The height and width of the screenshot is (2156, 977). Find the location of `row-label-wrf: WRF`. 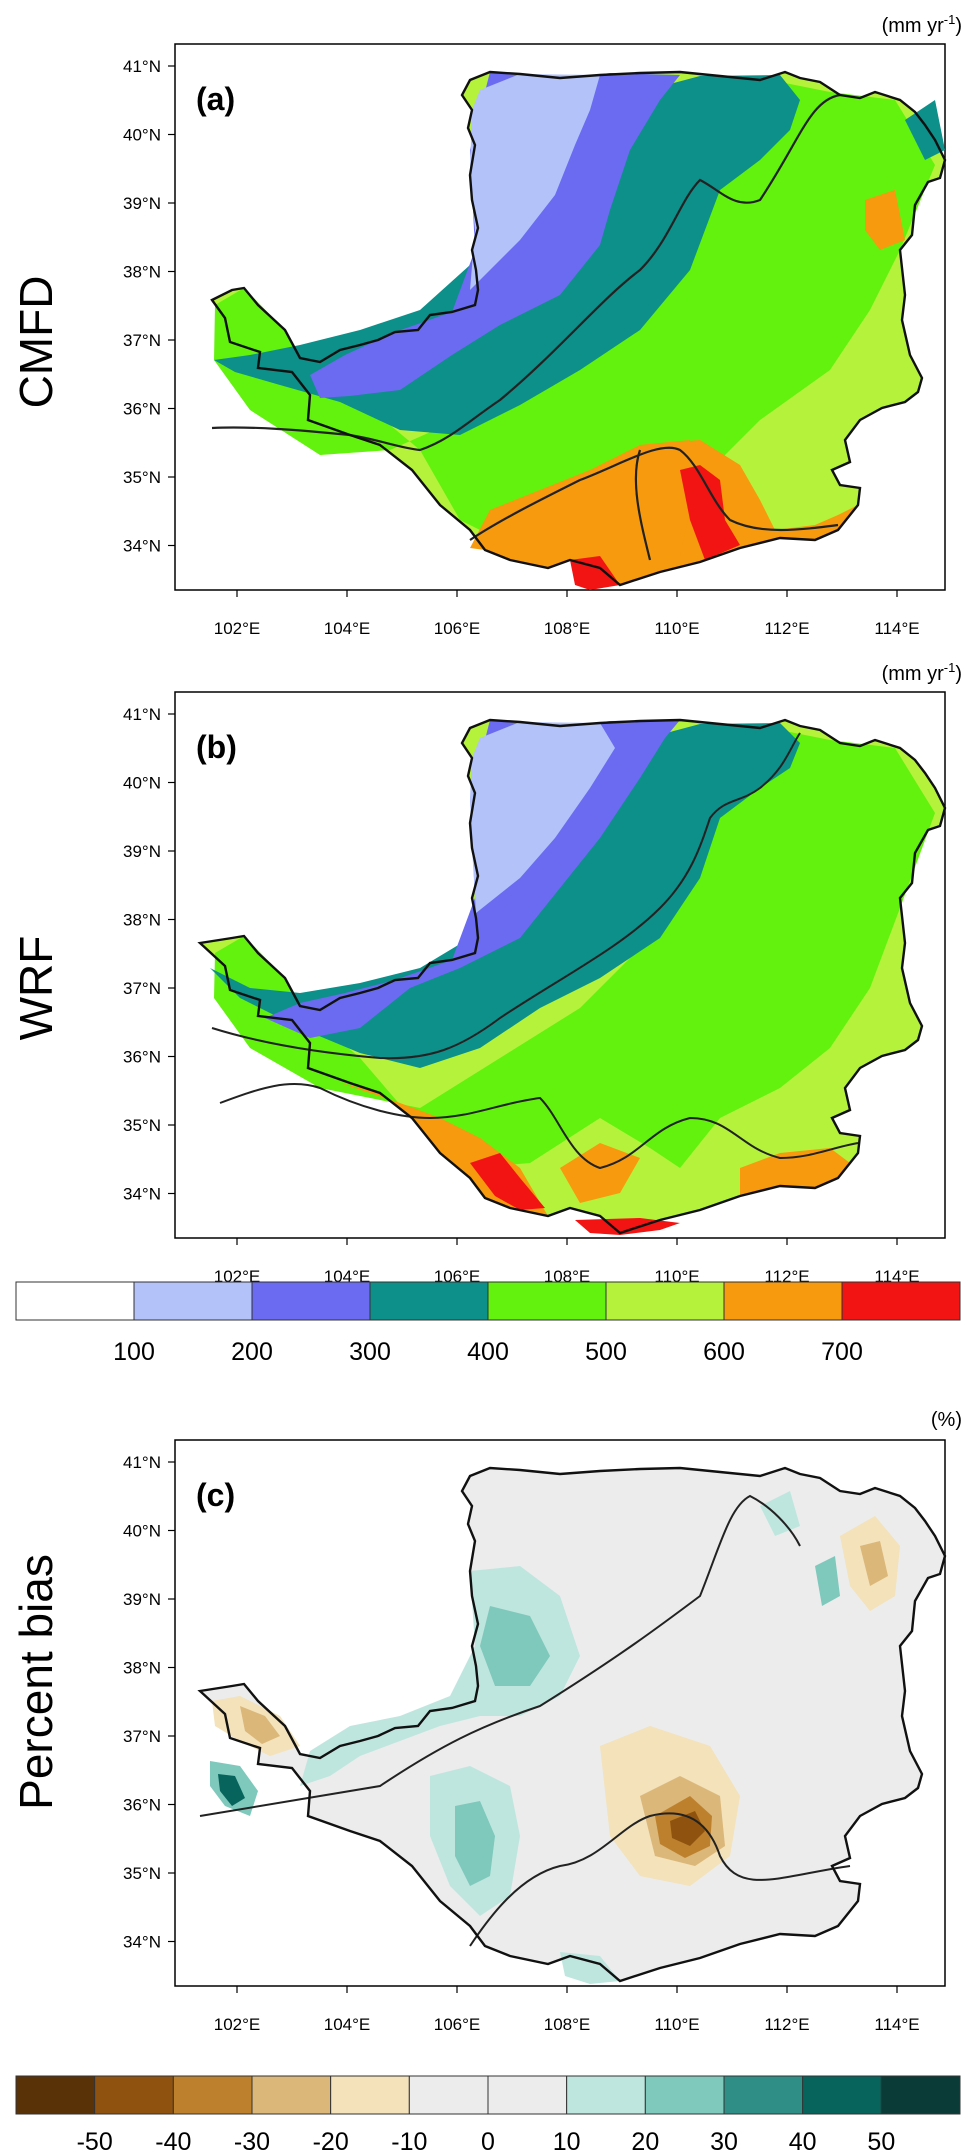

row-label-wrf: WRF is located at coordinates (36, 988).